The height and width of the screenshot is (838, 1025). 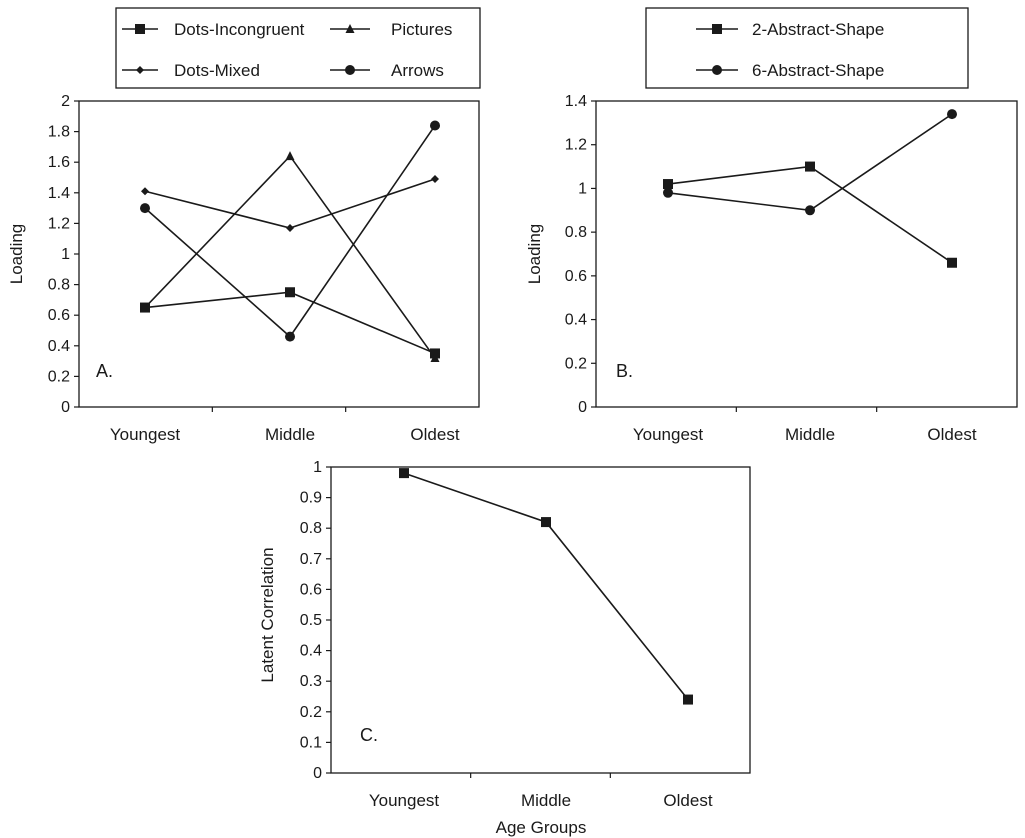 I want to click on legend-entry-label: Pictures, so click(x=421, y=29).